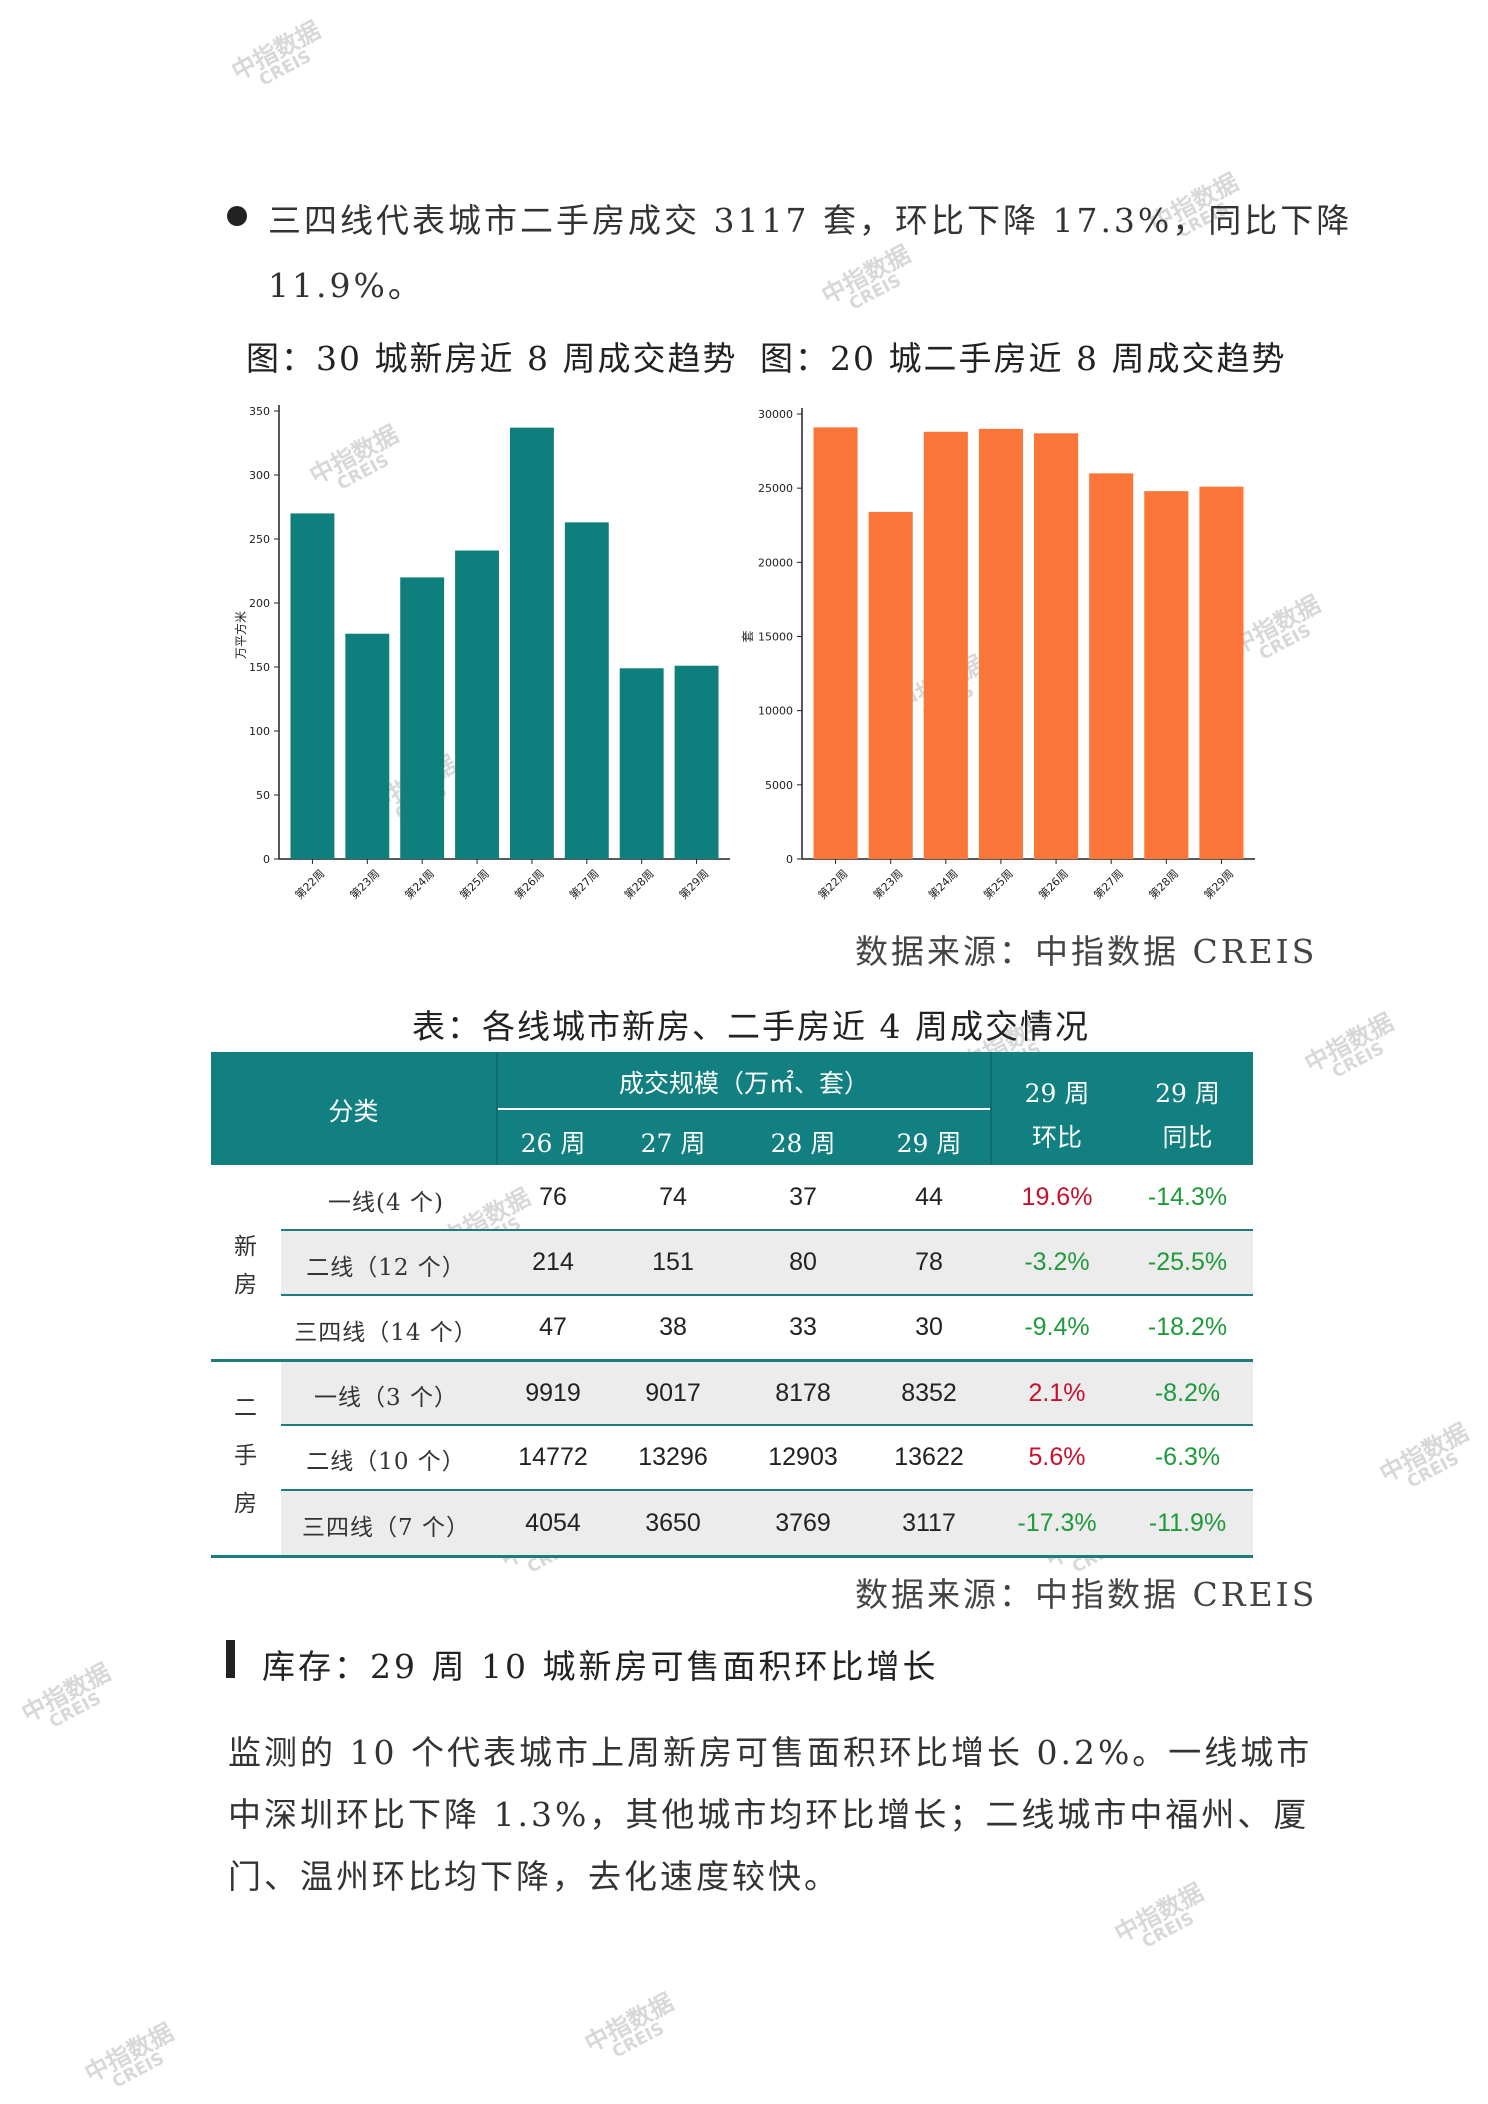  What do you see at coordinates (492, 358) in the screenshot?
I see `chart-caption-left: 图：30 城新房近 8 周成交趋势` at bounding box center [492, 358].